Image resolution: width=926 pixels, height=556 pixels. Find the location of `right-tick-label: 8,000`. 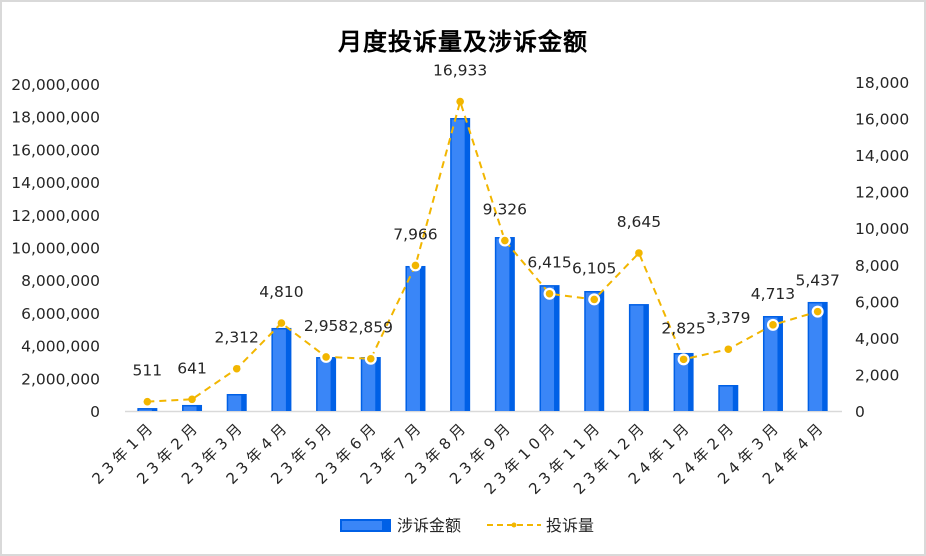

right-tick-label: 8,000 is located at coordinates (877, 266).